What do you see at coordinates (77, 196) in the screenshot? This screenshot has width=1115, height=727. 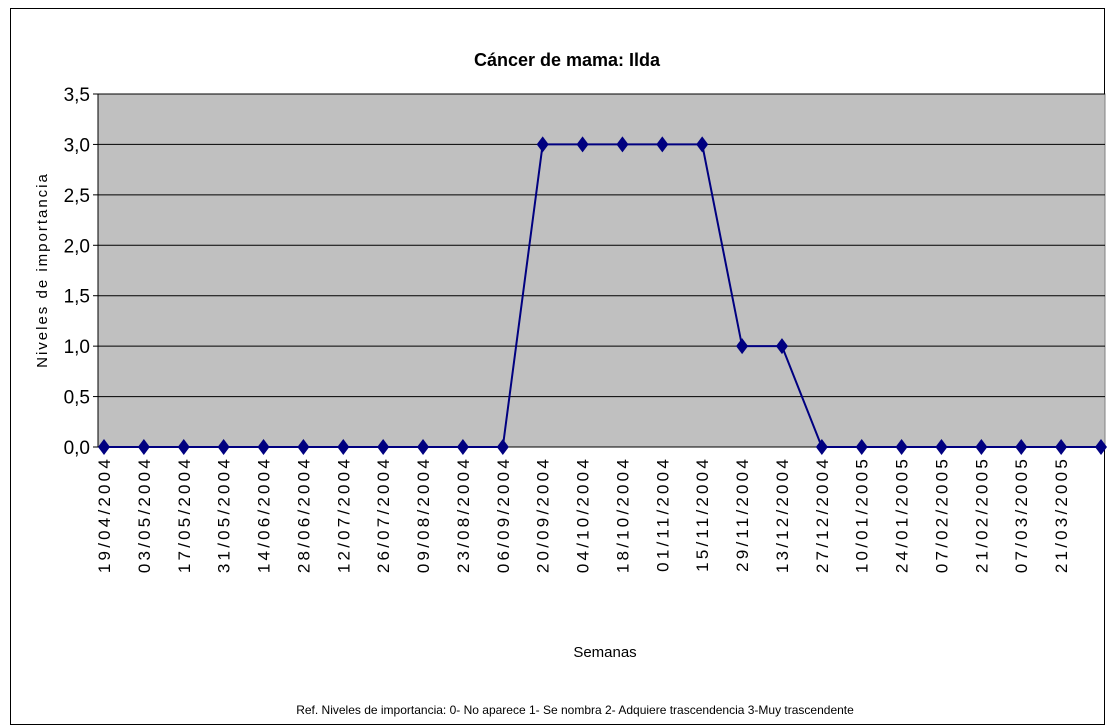 I see `y-tick-label: 2,5` at bounding box center [77, 196].